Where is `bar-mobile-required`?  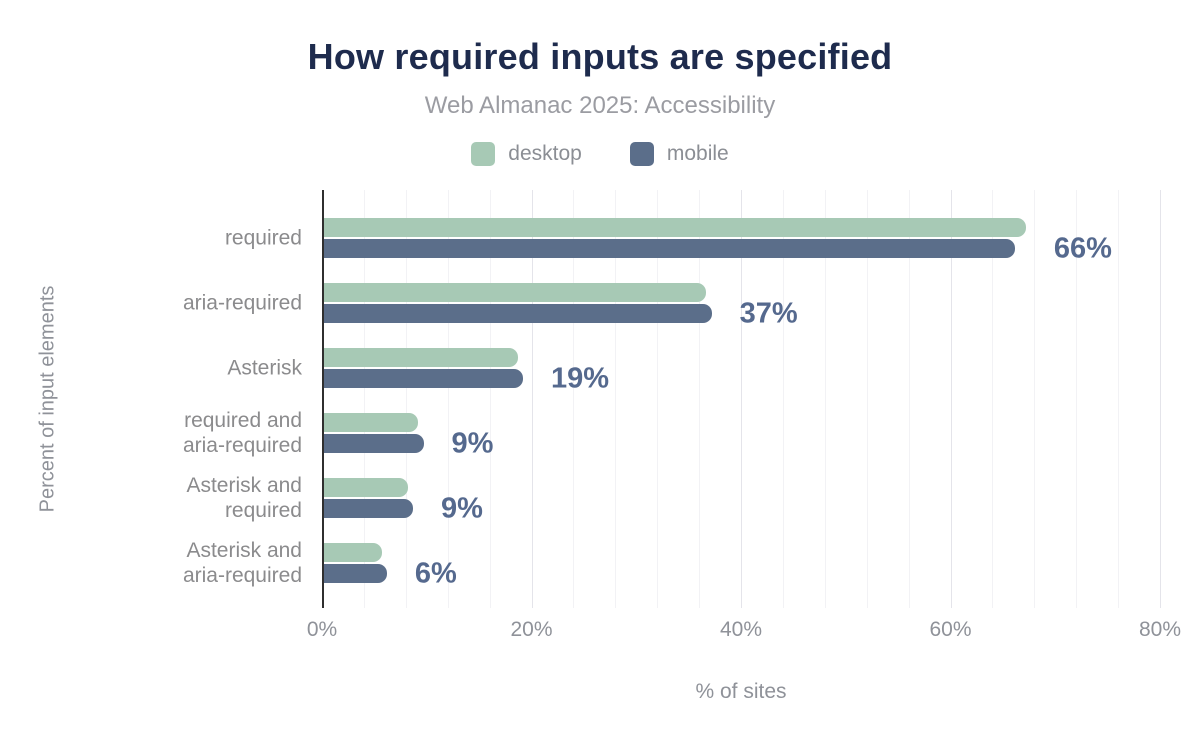 bar-mobile-required is located at coordinates (670, 248).